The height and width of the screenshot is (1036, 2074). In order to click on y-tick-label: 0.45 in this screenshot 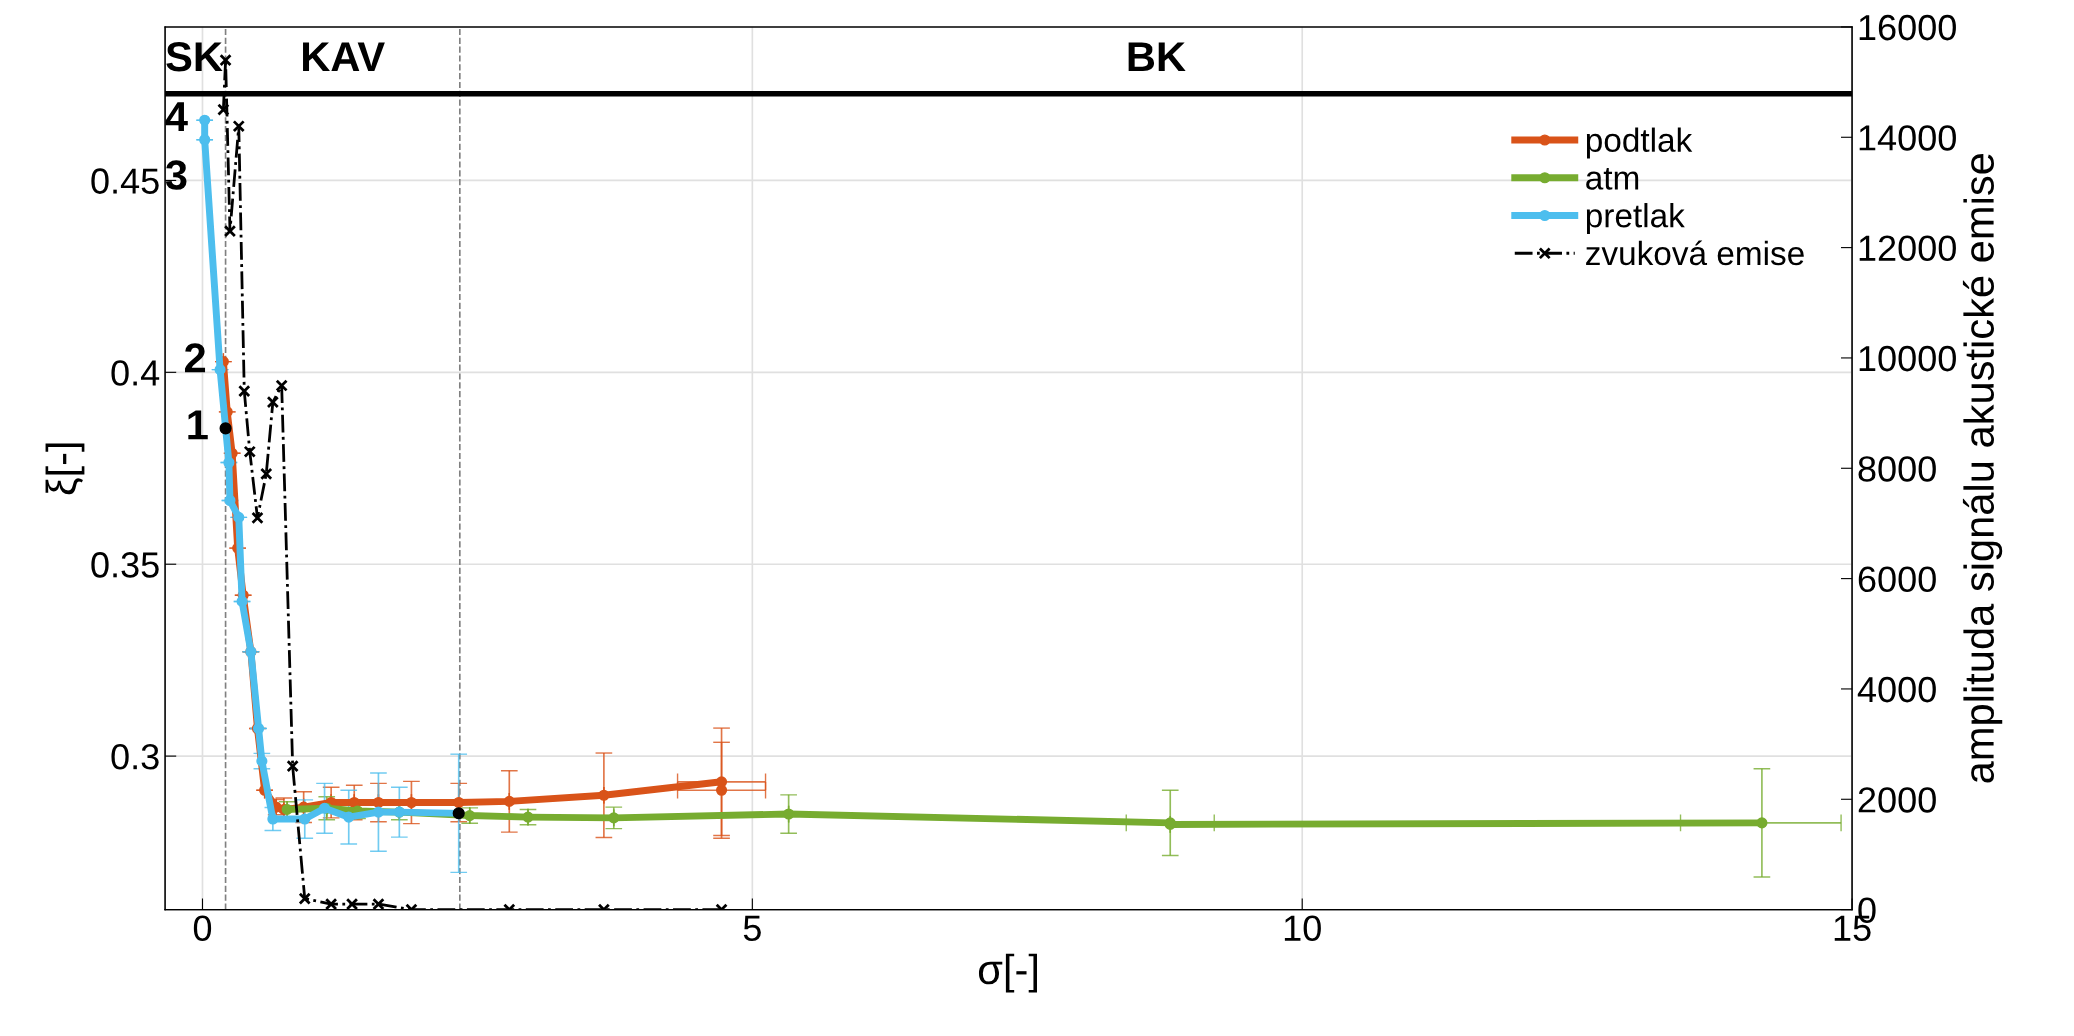, I will do `click(125, 181)`.